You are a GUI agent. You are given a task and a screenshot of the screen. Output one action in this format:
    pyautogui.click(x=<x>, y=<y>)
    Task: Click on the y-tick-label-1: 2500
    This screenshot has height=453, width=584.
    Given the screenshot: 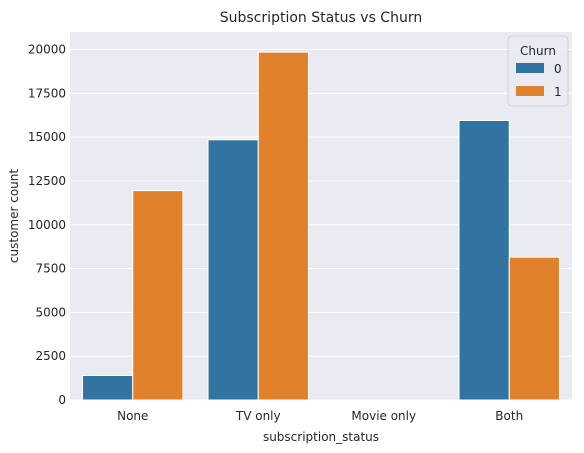 What is the action you would take?
    pyautogui.click(x=50, y=356)
    